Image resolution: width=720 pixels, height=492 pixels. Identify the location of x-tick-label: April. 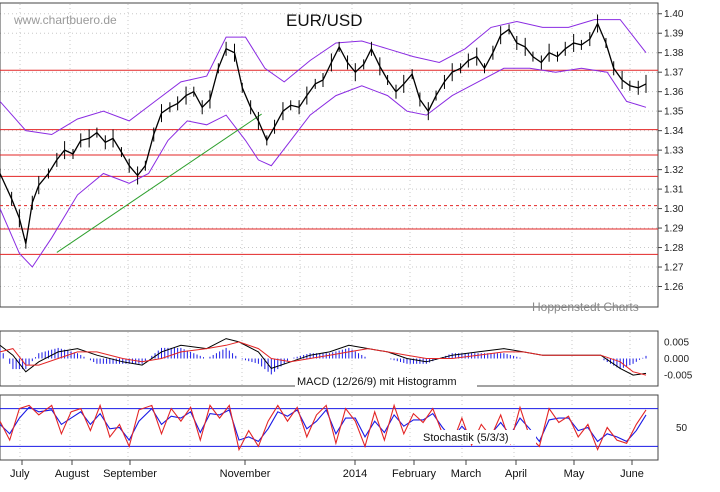
(516, 474).